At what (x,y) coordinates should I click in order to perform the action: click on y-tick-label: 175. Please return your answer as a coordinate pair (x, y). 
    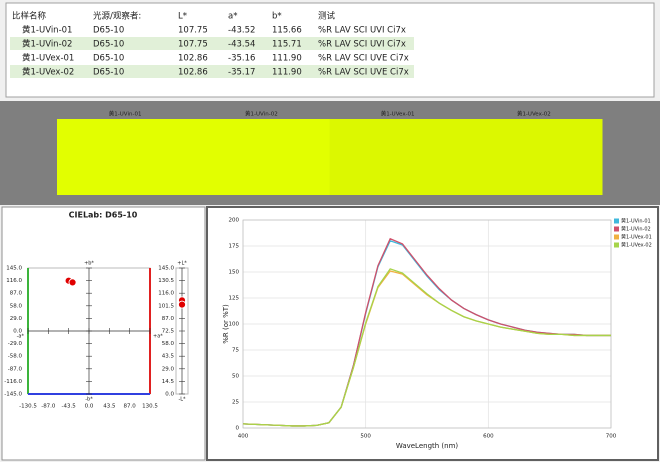
    Looking at the image, I should click on (234, 247).